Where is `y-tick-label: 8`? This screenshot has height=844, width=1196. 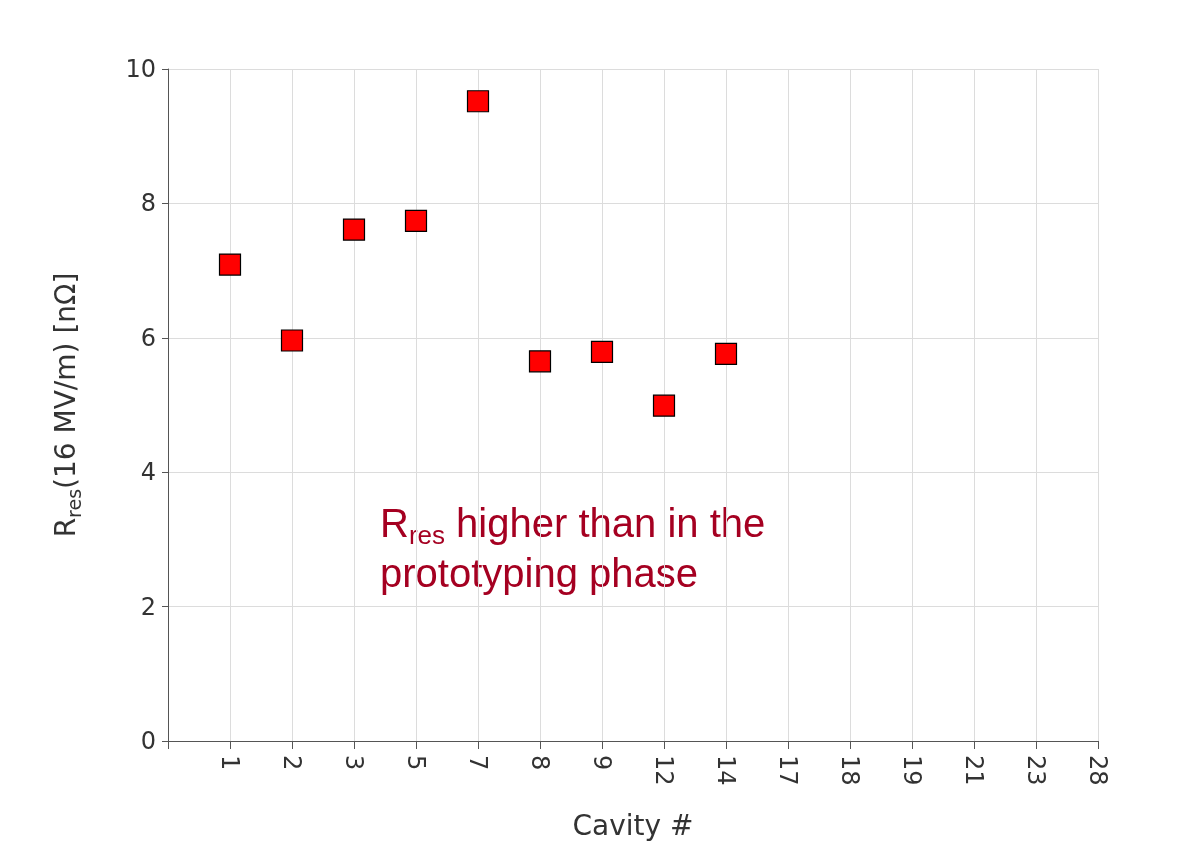 y-tick-label: 8 is located at coordinates (148, 203).